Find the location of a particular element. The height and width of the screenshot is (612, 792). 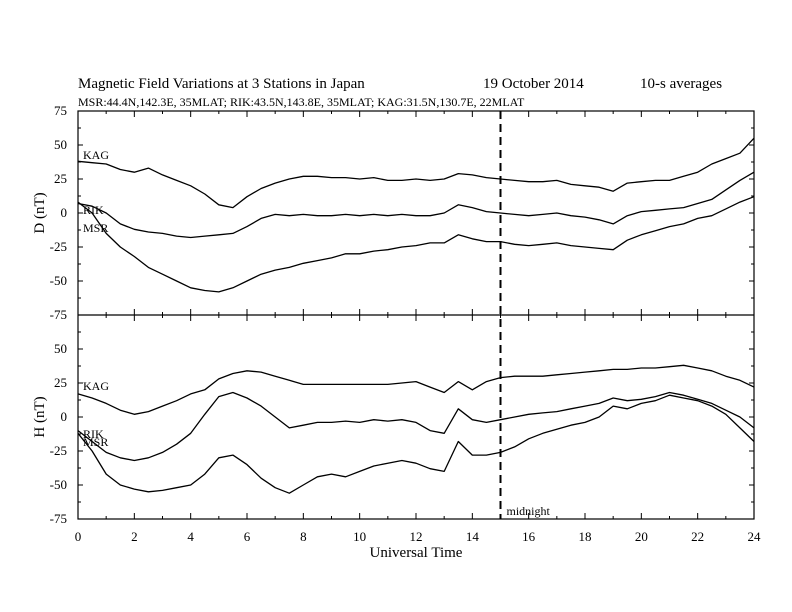

panel-d-series-msr is located at coordinates (416, 244).